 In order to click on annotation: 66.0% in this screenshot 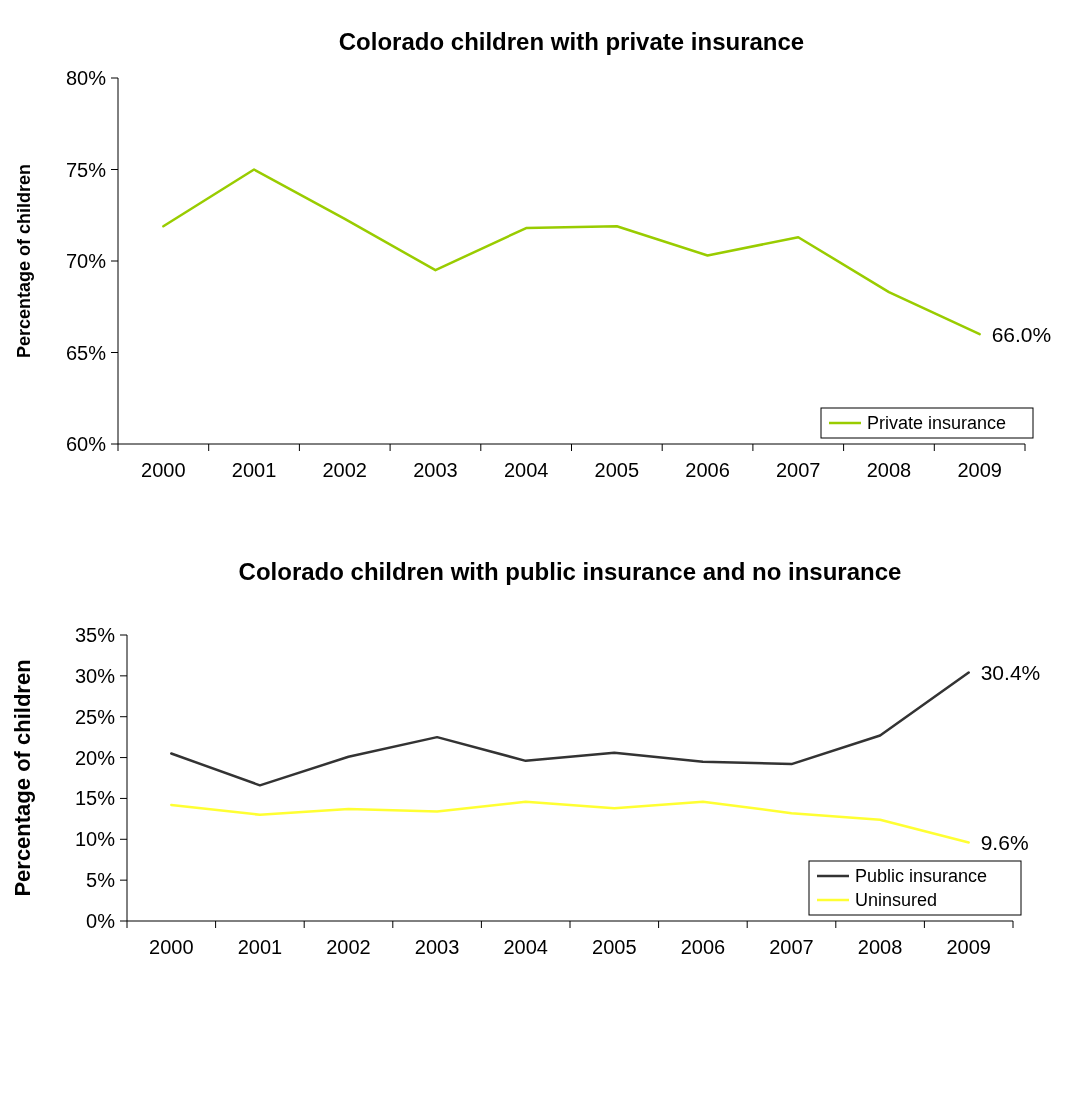, I will do `click(1021, 334)`.